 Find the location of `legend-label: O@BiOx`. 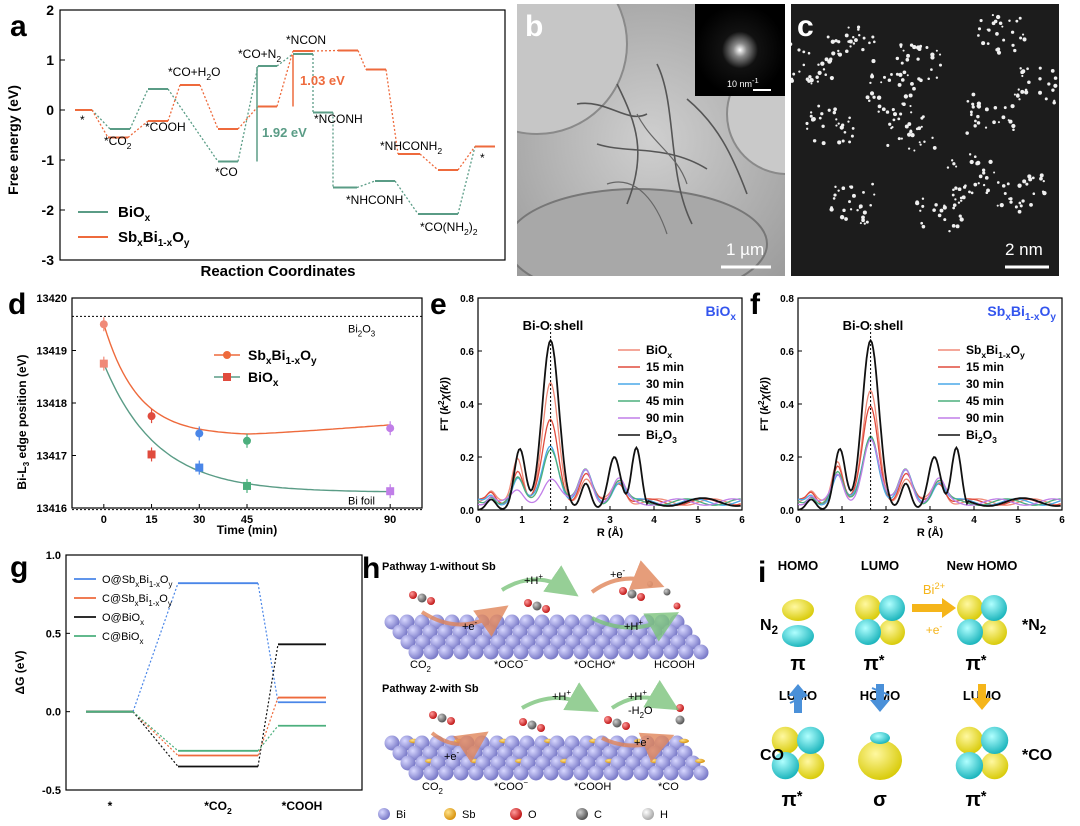

legend-label: O@BiOx is located at coordinates (123, 619).